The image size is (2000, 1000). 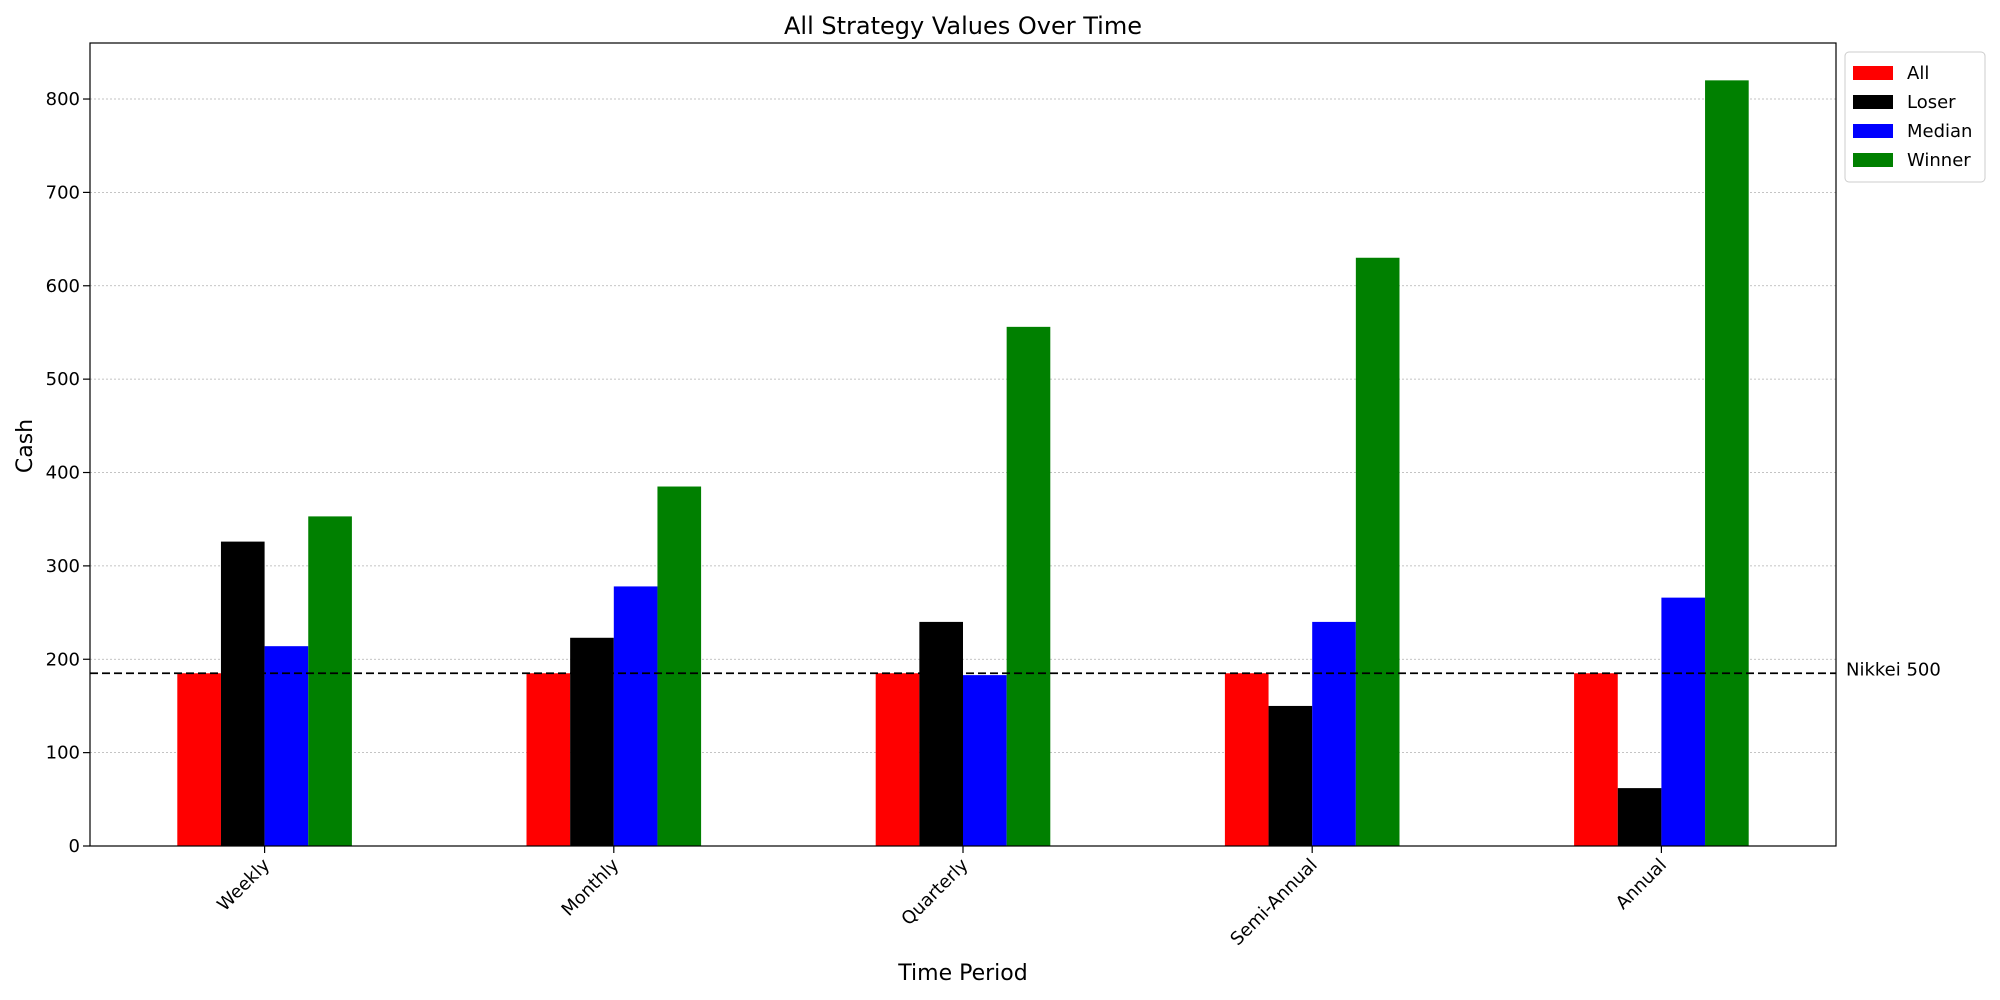 What do you see at coordinates (1596, 759) in the screenshot?
I see `bar-all-annual` at bounding box center [1596, 759].